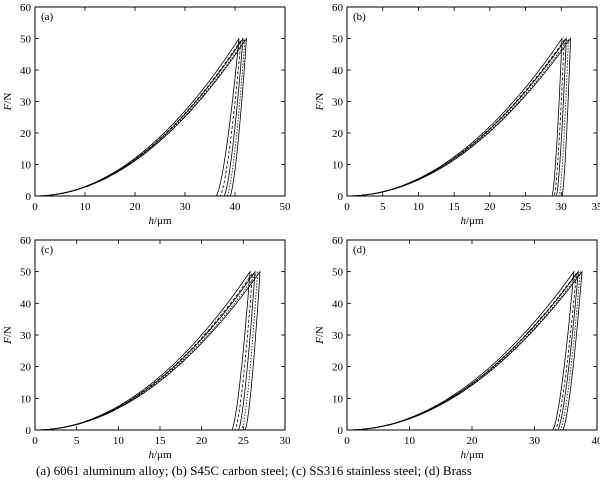 This screenshot has width=600, height=485. Describe the element at coordinates (47, 17) in the screenshot. I see `panel-label: (a)` at that location.